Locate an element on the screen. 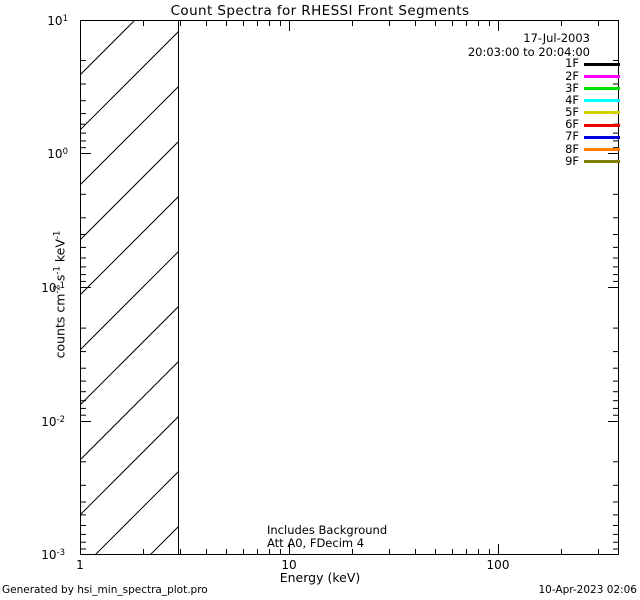 This screenshot has height=600, width=640. legend-item-5f: 5F is located at coordinates (545, 113).